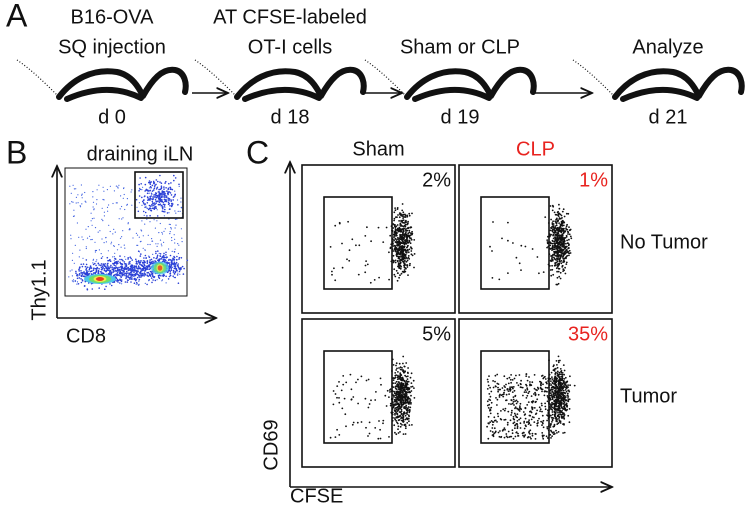 The image size is (750, 511). What do you see at coordinates (460, 47) in the screenshot?
I see `step-text: Sham or CLP` at bounding box center [460, 47].